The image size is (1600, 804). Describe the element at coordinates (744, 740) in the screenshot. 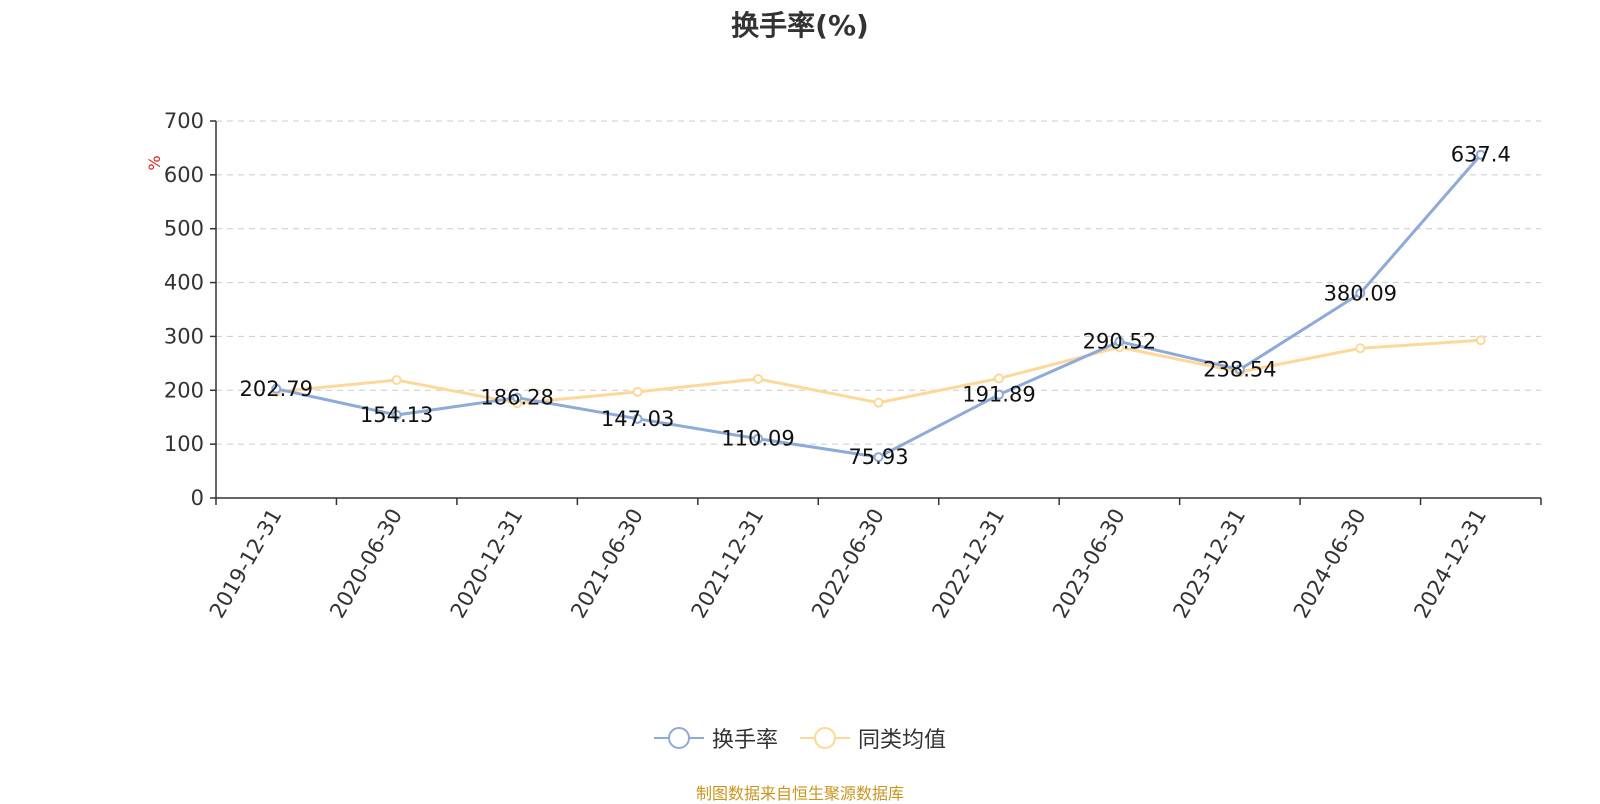

I see `legend-label-turnover: 换手率` at that location.